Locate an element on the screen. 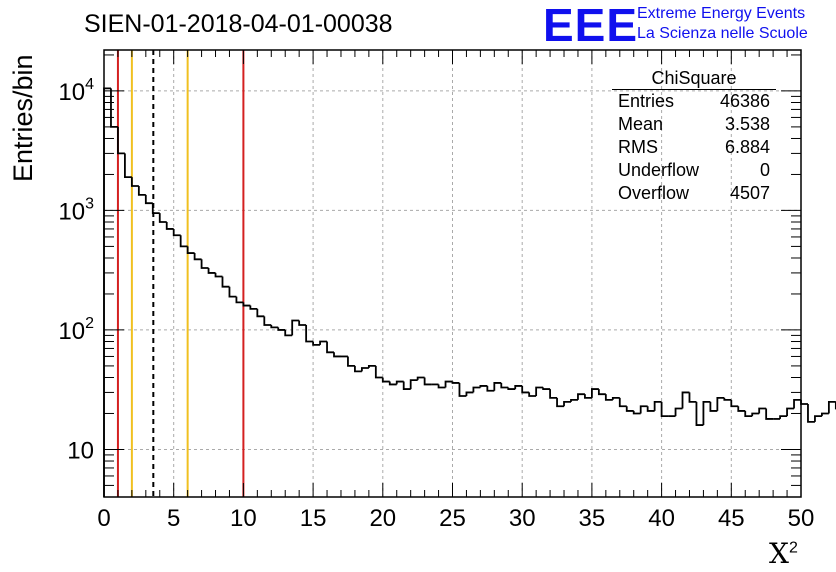 The width and height of the screenshot is (836, 572). stats-row-overflow: Overflow 4507 is located at coordinates (694, 193).